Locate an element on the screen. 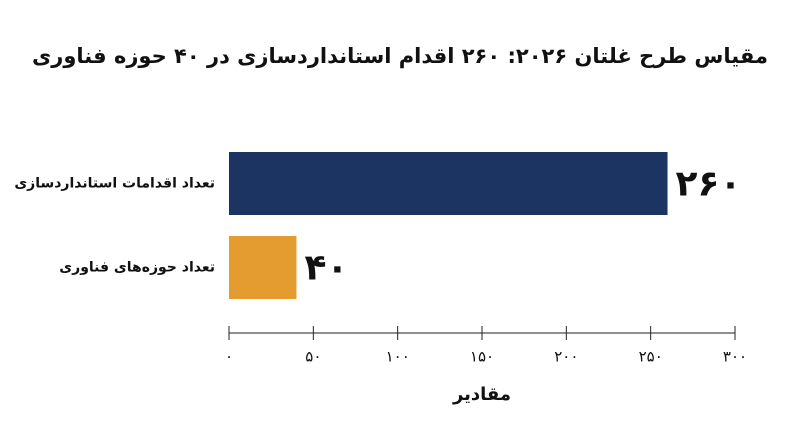 Image resolution: width=800 pixels, height=447 pixels. x-tick-label: ۲۰۰ is located at coordinates (566, 357).